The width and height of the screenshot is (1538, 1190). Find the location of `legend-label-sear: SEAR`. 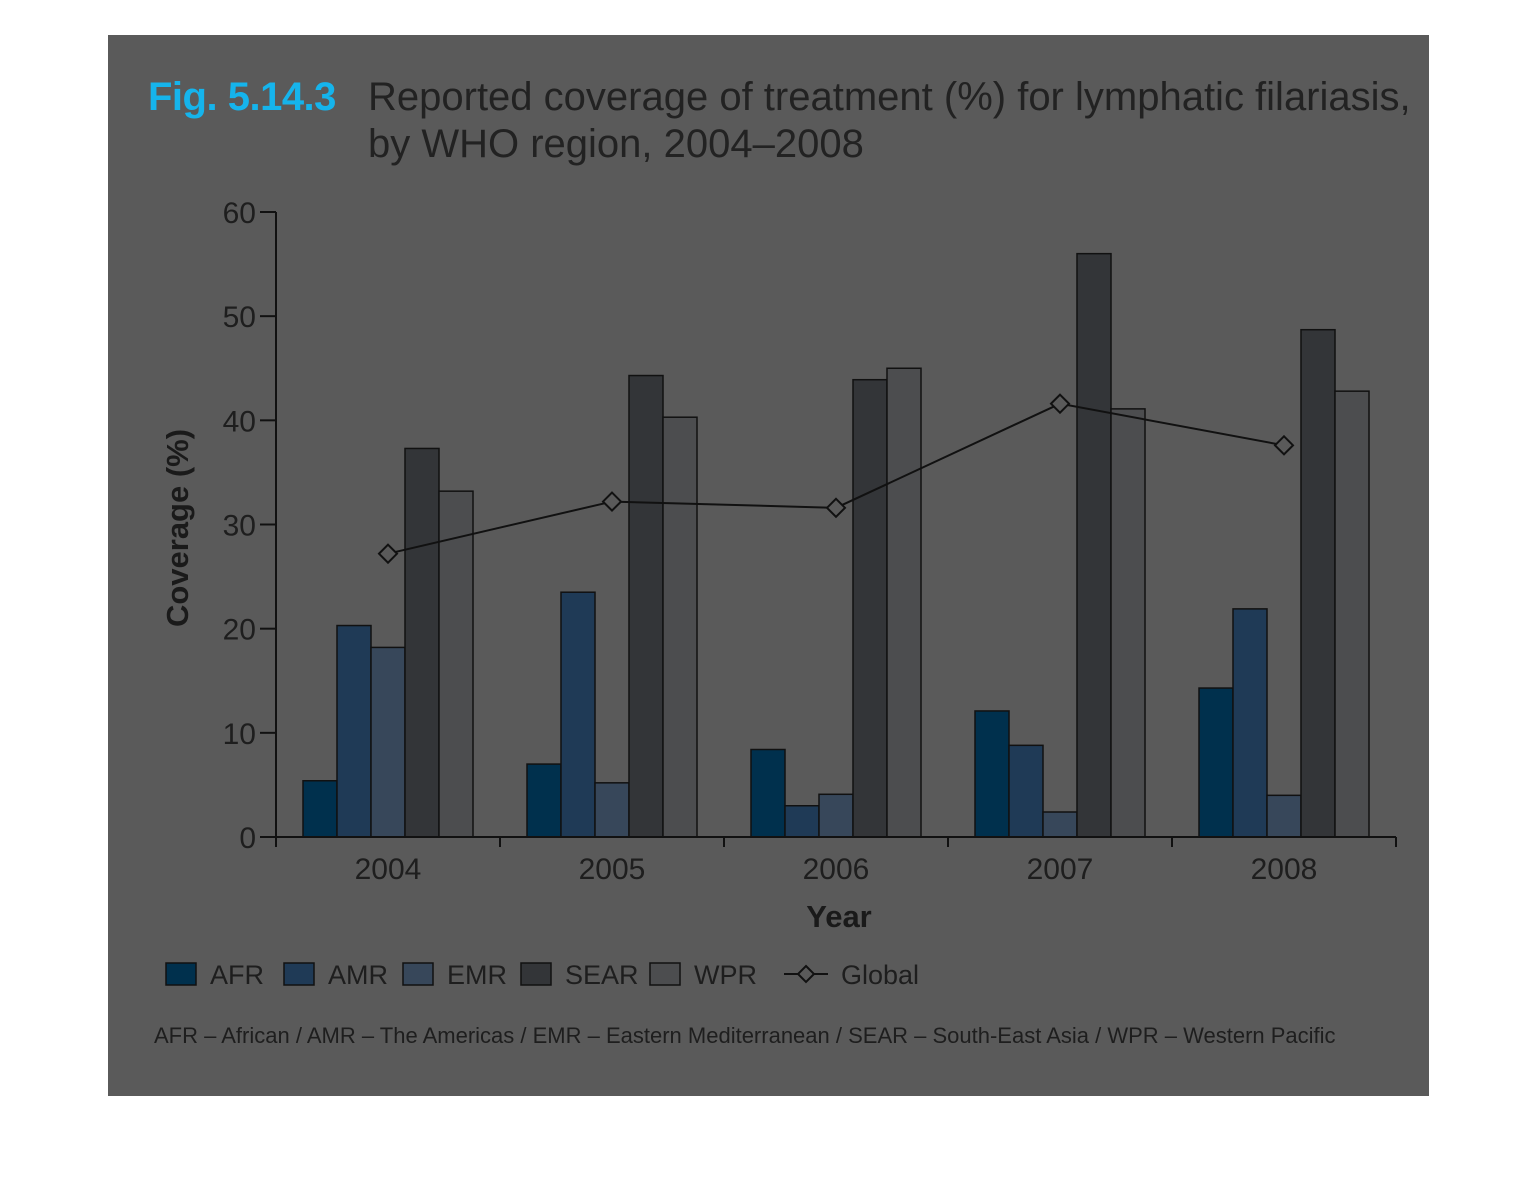

legend-label-sear: SEAR is located at coordinates (602, 975).